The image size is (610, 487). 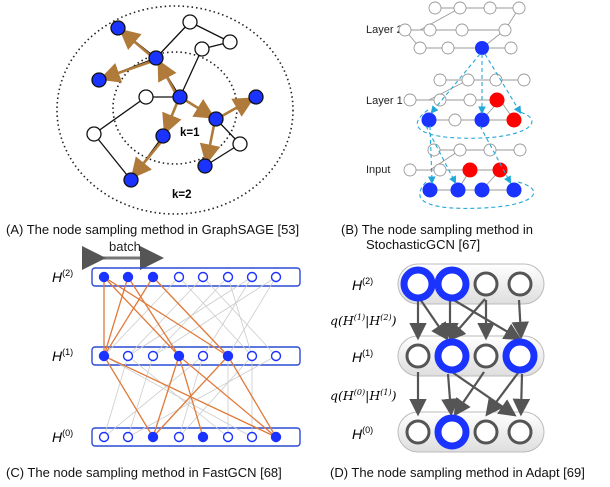 I want to click on panel-d-adapt: H(2) H(1) H(0) q(H(1)|H(2)) q(H(0)|H(1)), so click(x=437, y=358).